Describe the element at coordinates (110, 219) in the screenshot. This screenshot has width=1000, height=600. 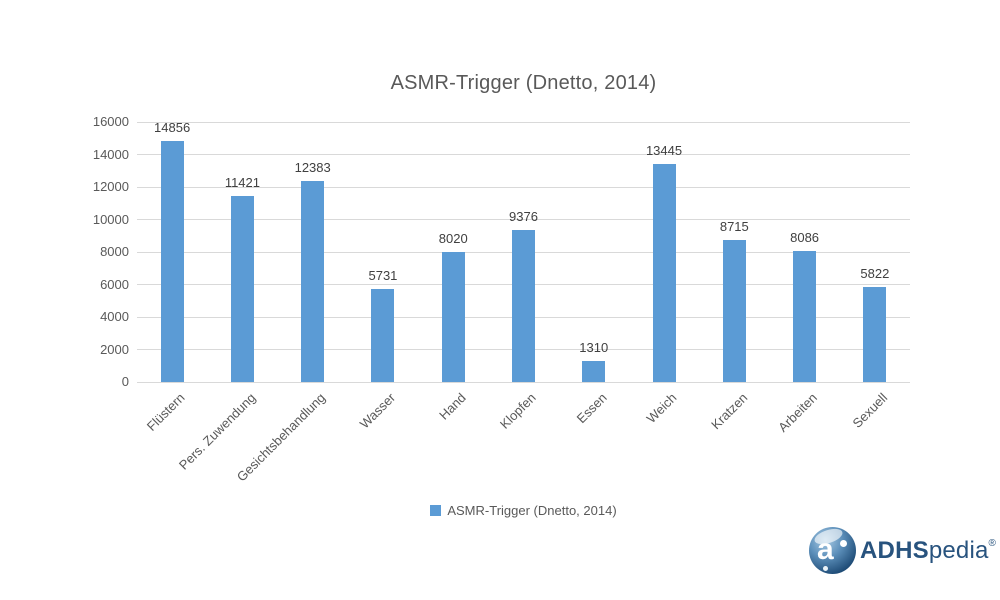
I see `y-axis-tick-label: 10000` at that location.